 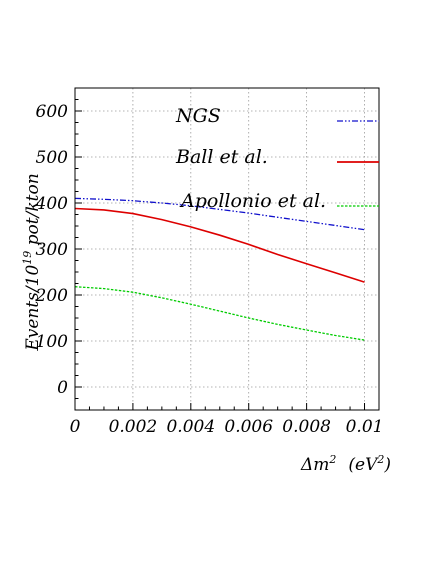 What do you see at coordinates (190, 427) in the screenshot?
I see `x-tick-label: 0.004` at bounding box center [190, 427].